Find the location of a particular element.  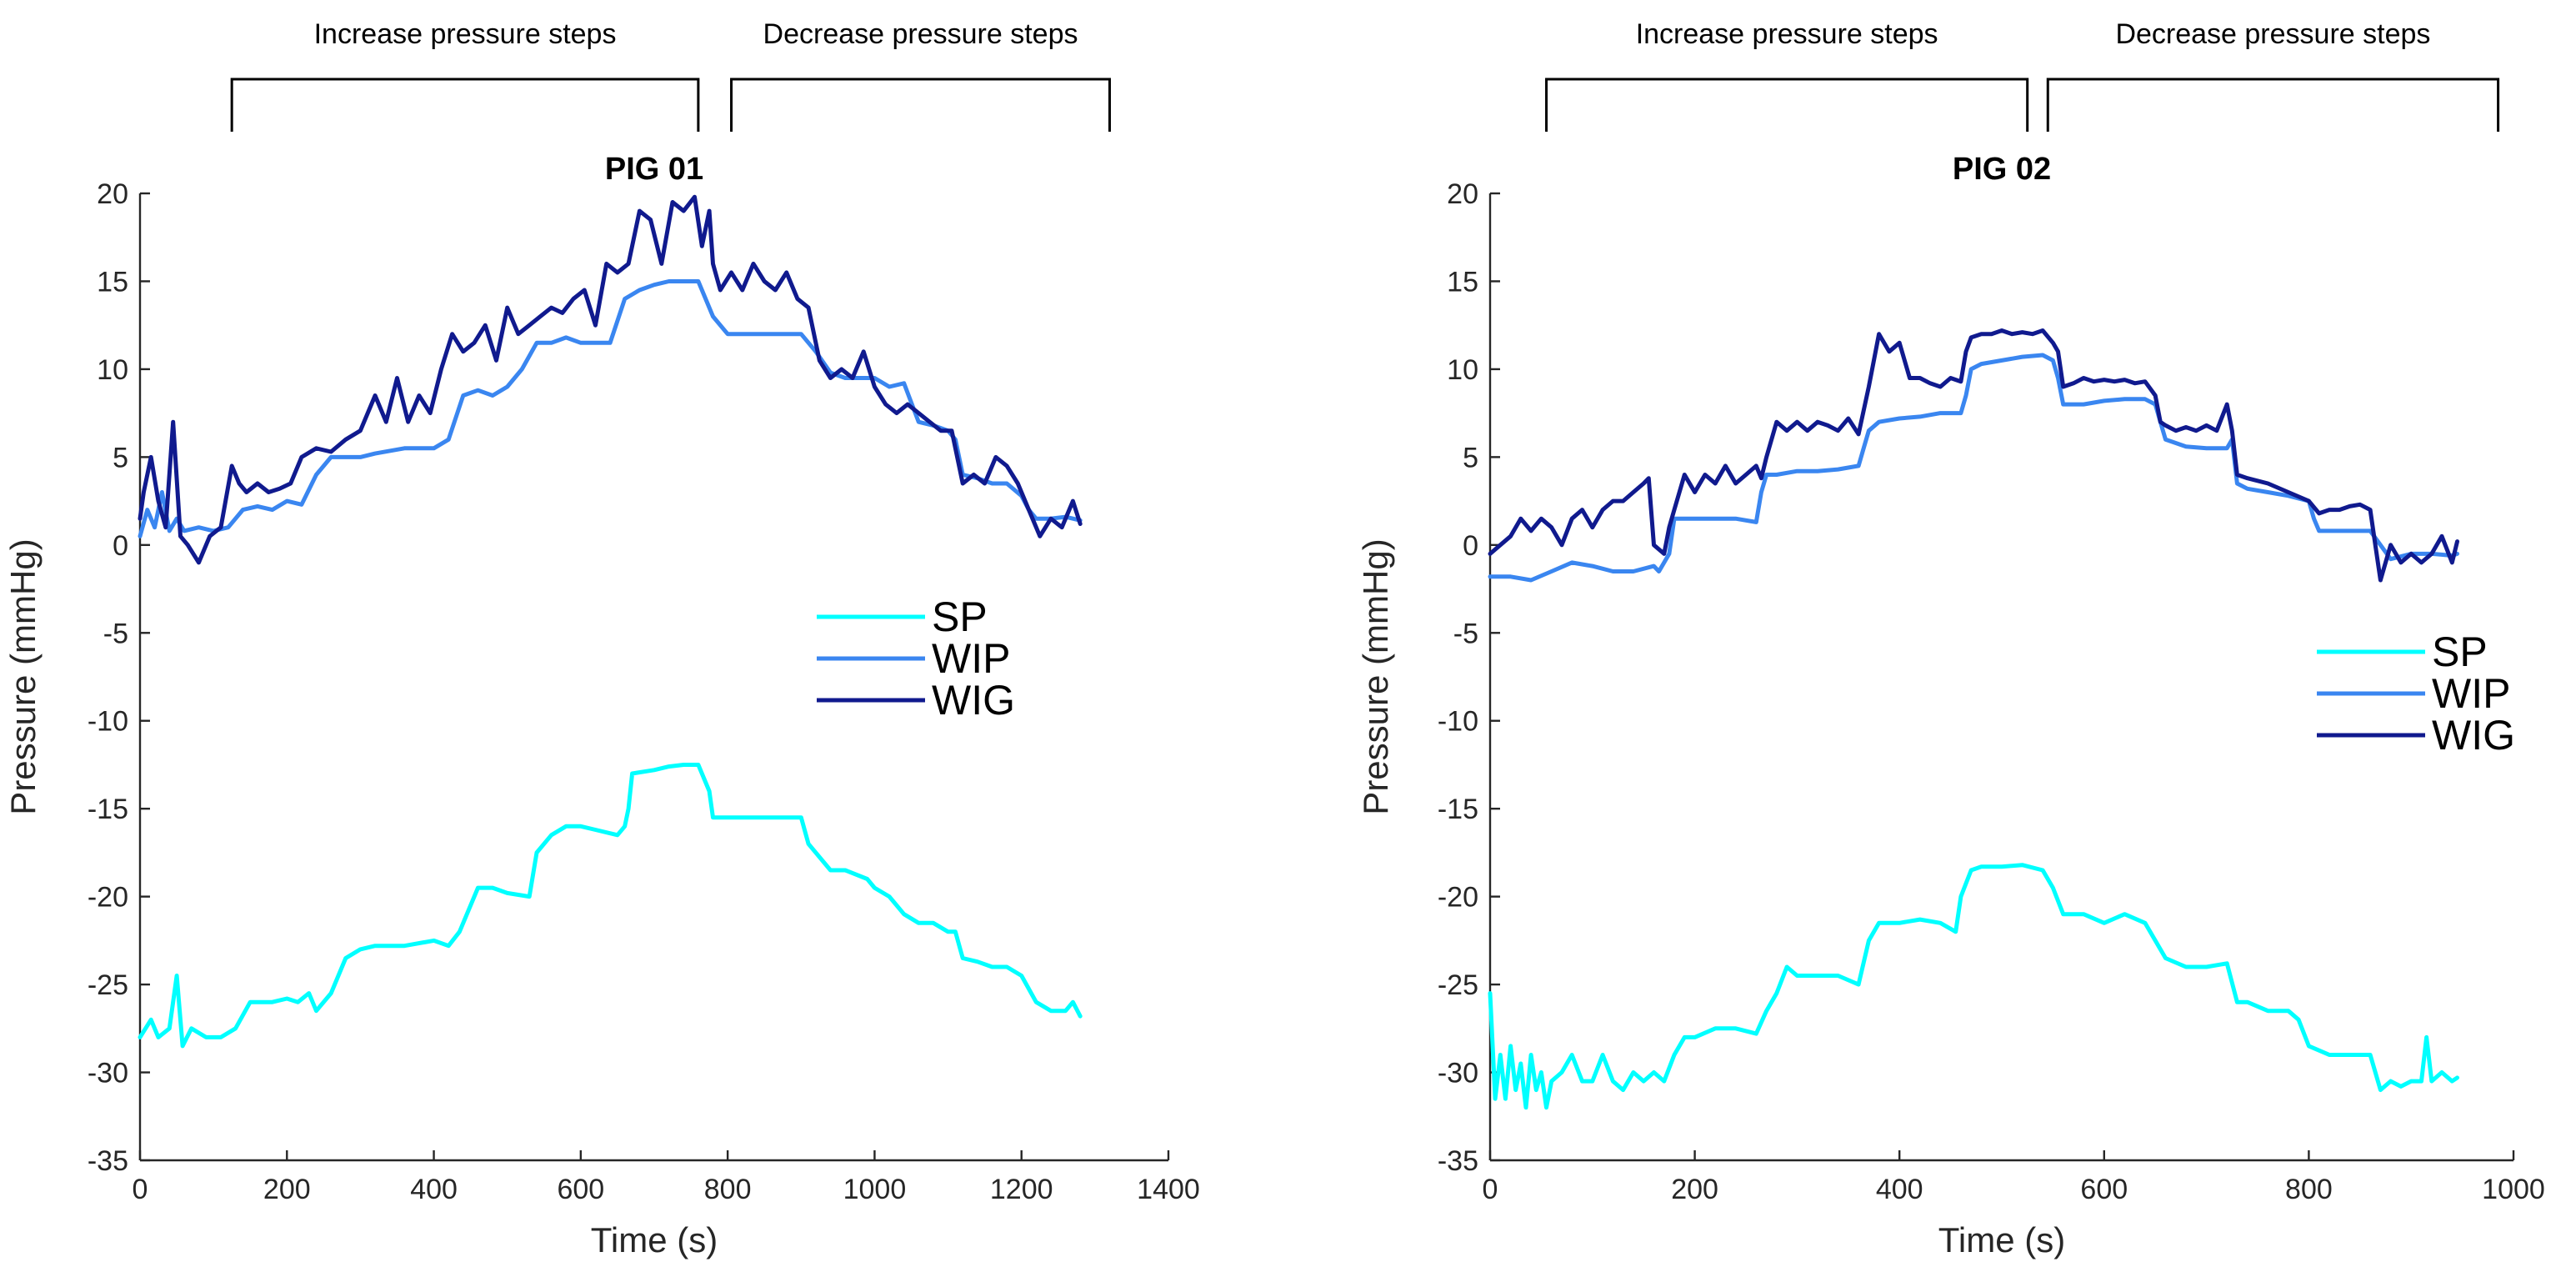

x-tick-label: 1400 is located at coordinates (1168, 1189).